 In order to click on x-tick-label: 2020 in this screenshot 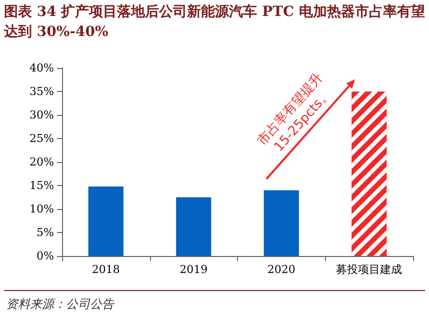, I will do `click(281, 269)`.